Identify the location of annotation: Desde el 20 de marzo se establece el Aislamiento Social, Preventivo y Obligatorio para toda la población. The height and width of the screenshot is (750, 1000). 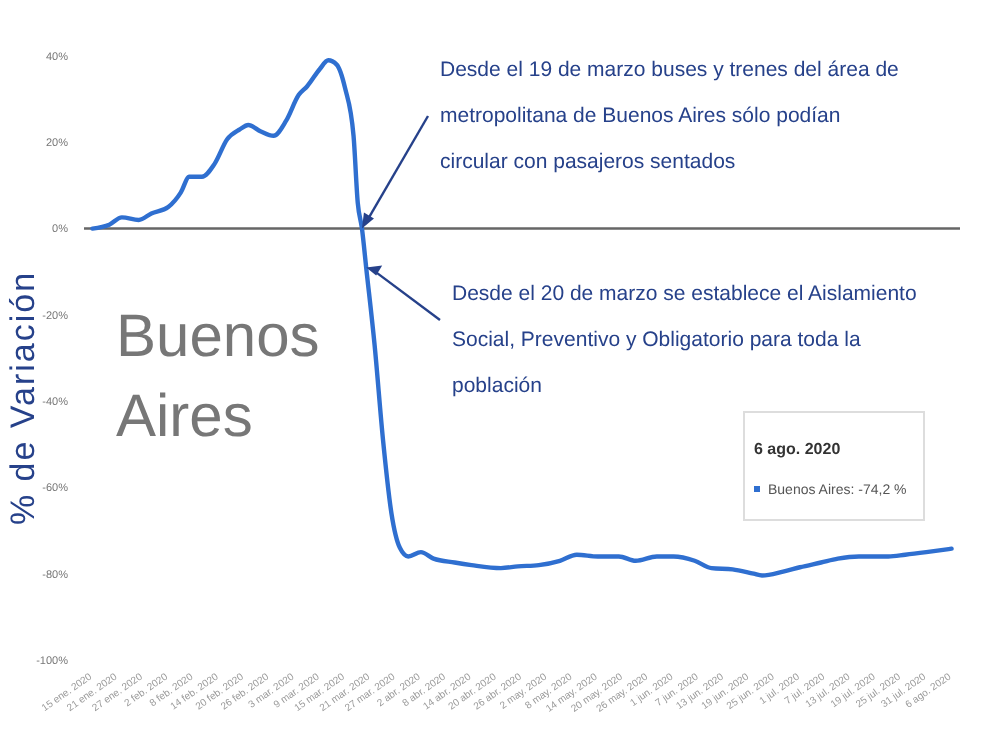
(685, 341).